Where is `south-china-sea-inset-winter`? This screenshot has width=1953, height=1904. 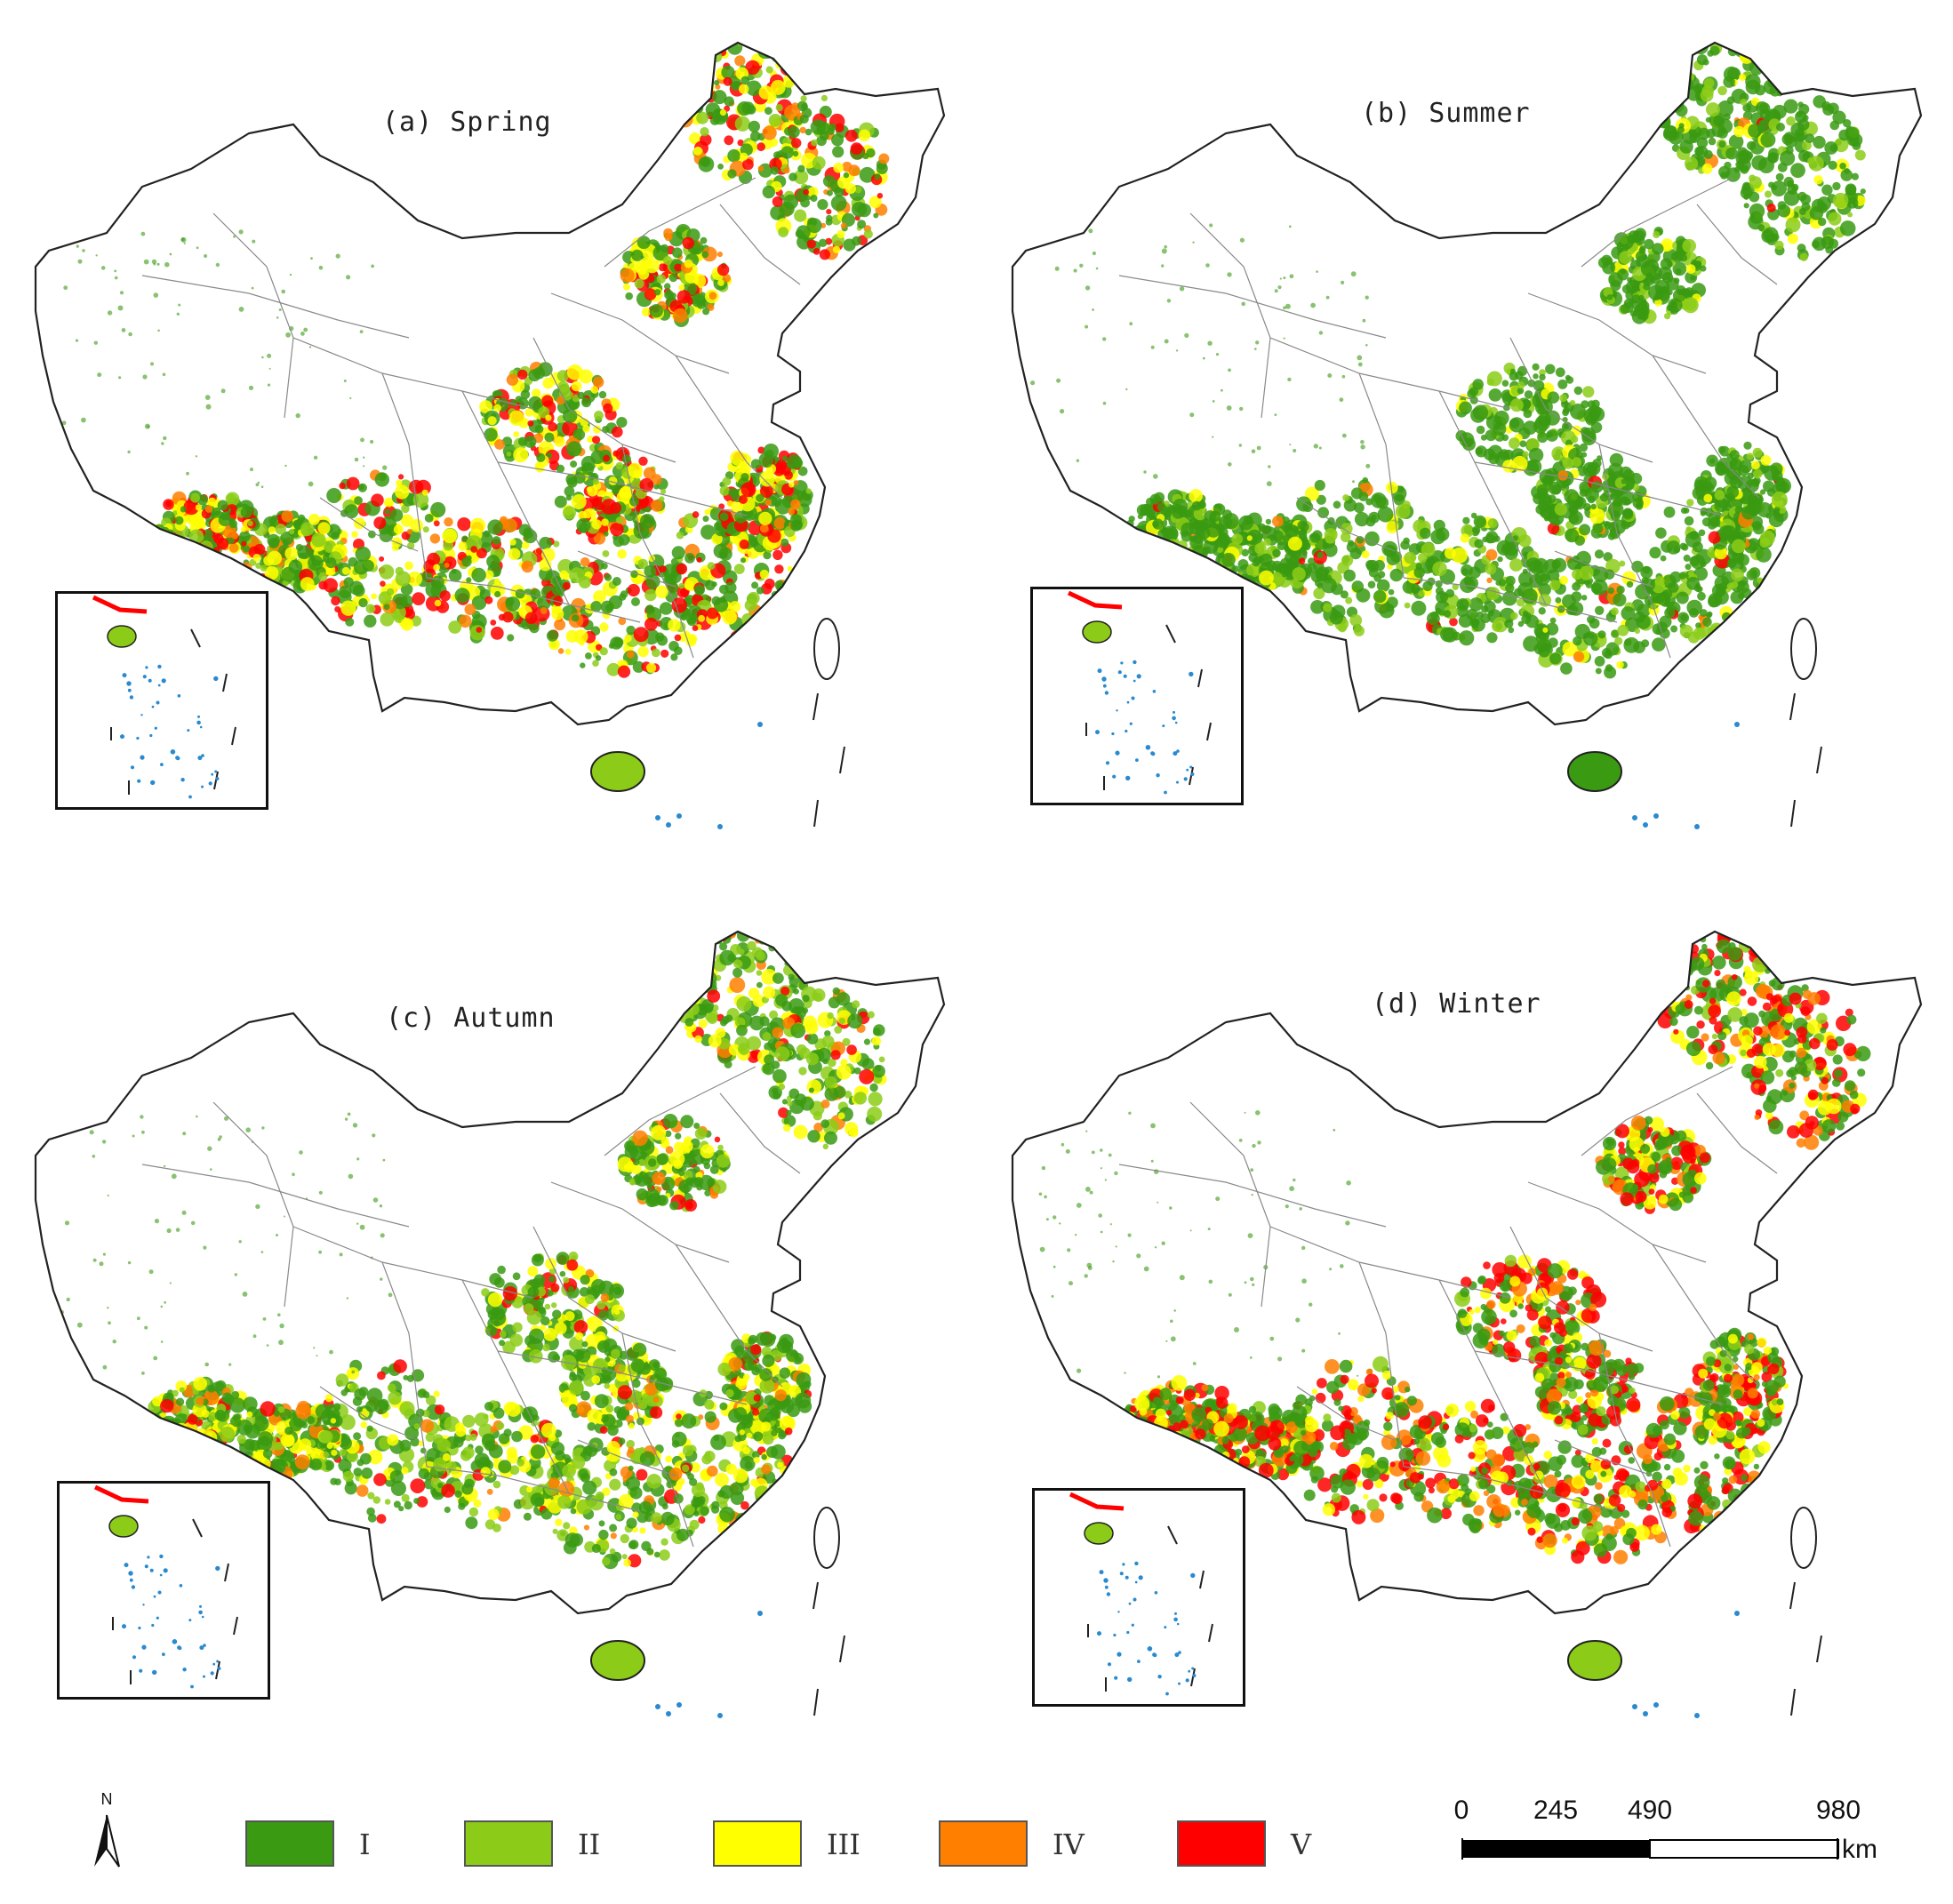 south-china-sea-inset-winter is located at coordinates (1139, 1597).